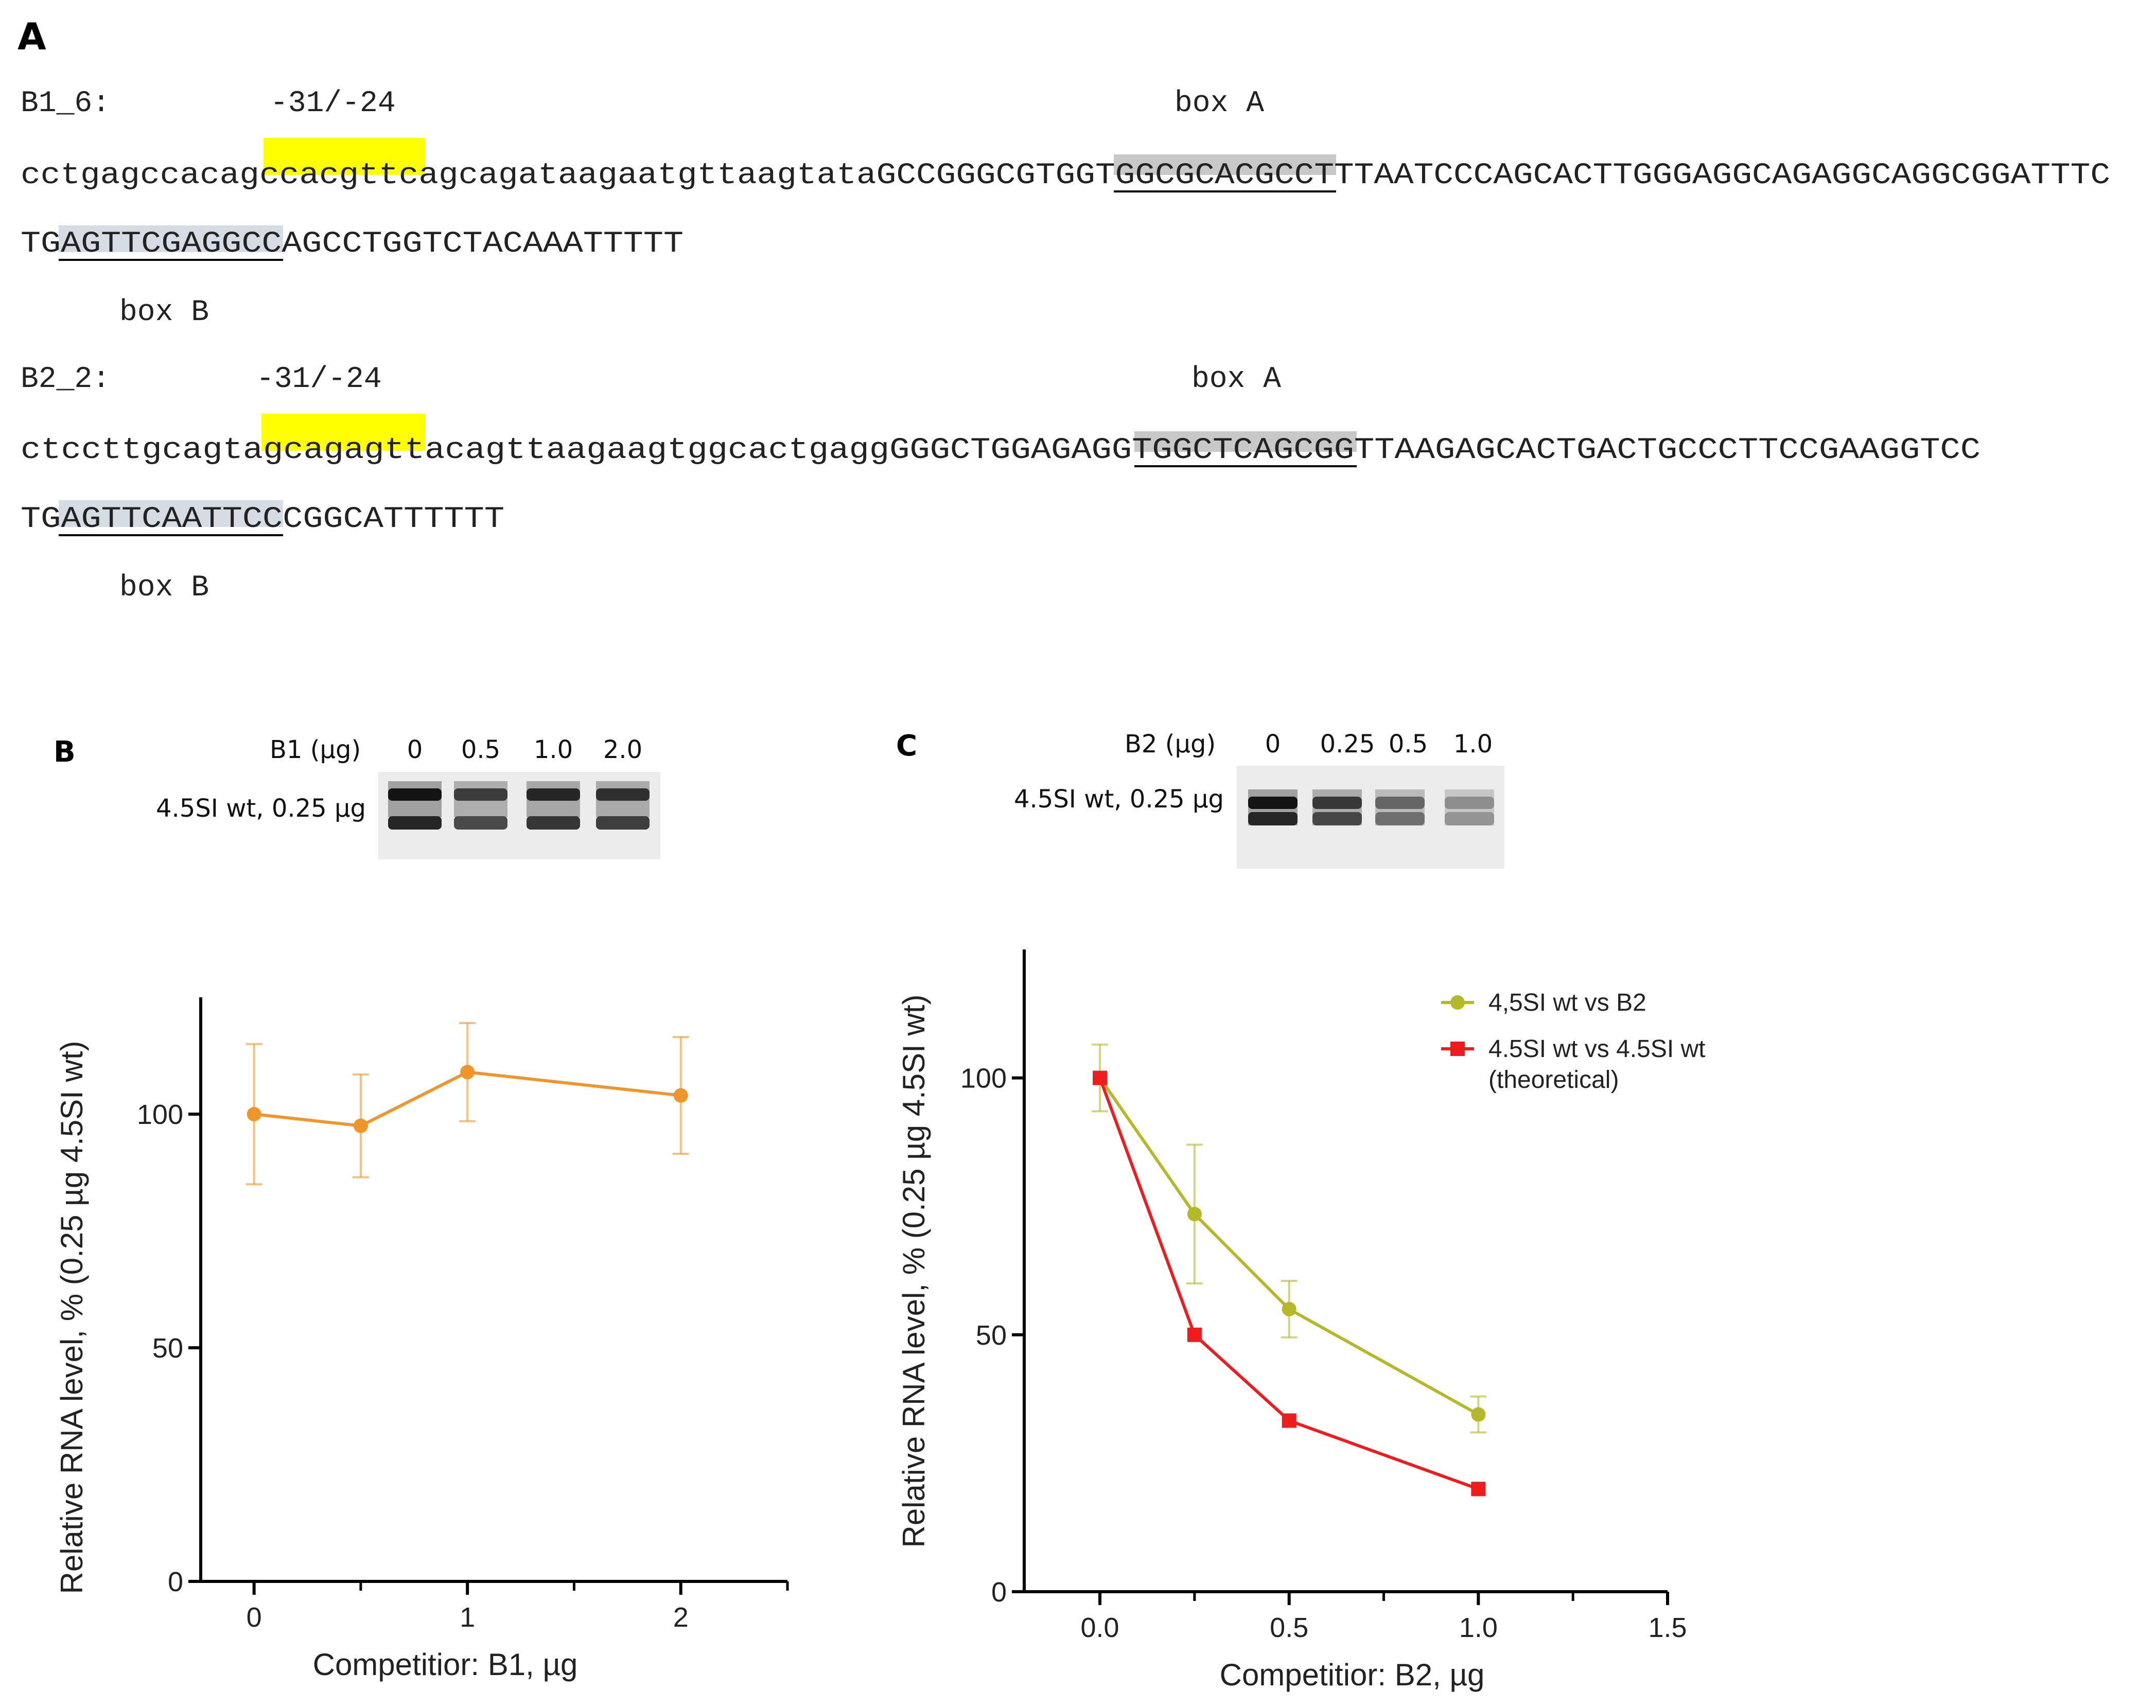 The image size is (2156, 1708). Describe the element at coordinates (140, 176) in the screenshot. I see `seq-pre: cctgagccacag` at that location.